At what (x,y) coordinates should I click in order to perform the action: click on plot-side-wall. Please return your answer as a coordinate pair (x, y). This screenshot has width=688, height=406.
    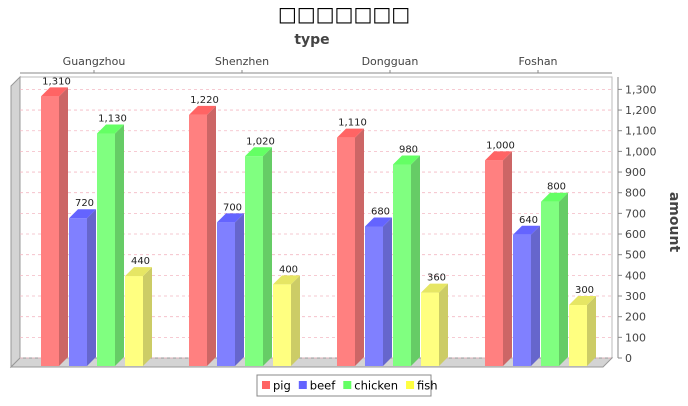
    Looking at the image, I should click on (15, 222).